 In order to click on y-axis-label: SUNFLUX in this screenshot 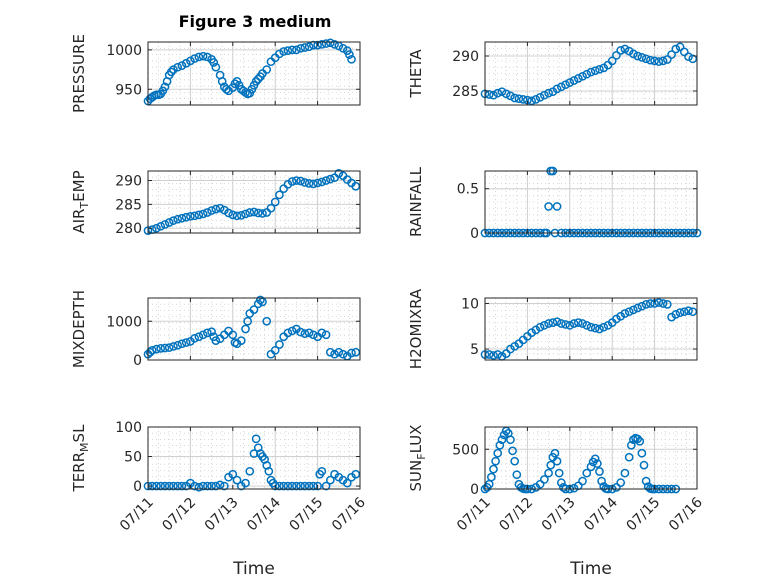, I will do `click(417, 458)`.